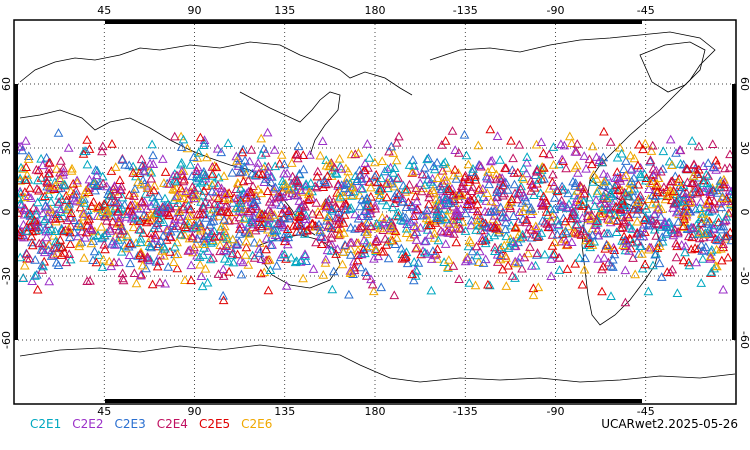 Image resolution: width=750 pixels, height=450 pixels. I want to click on legend-item-c2e3: C2E3, so click(130, 424).